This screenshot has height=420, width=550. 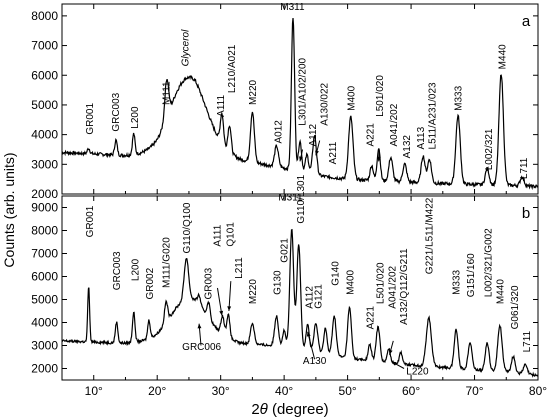 What do you see at coordinates (318, 296) in the screenshot?
I see `peak-label: G121` at bounding box center [318, 296].